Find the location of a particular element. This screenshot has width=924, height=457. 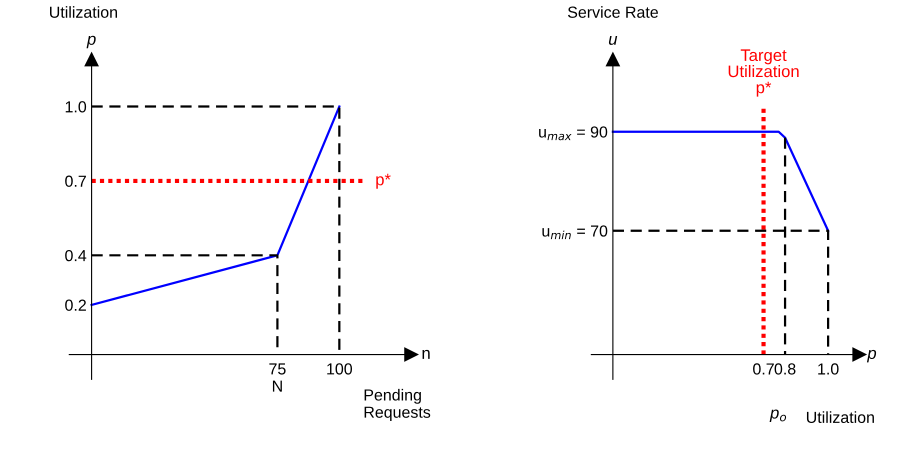

x-tick-label: 0.8 is located at coordinates (785, 369).